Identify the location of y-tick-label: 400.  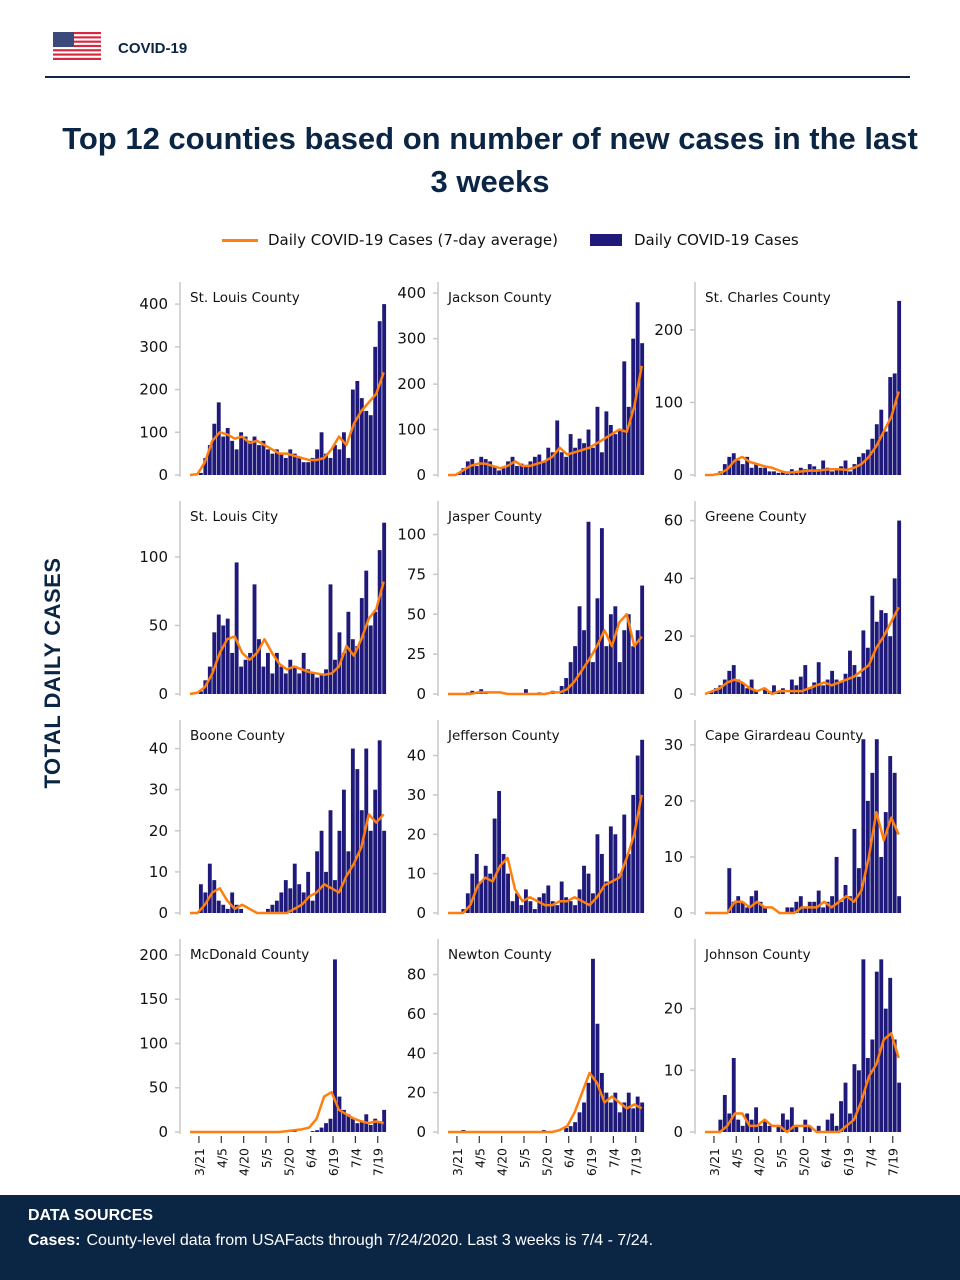
(153, 304).